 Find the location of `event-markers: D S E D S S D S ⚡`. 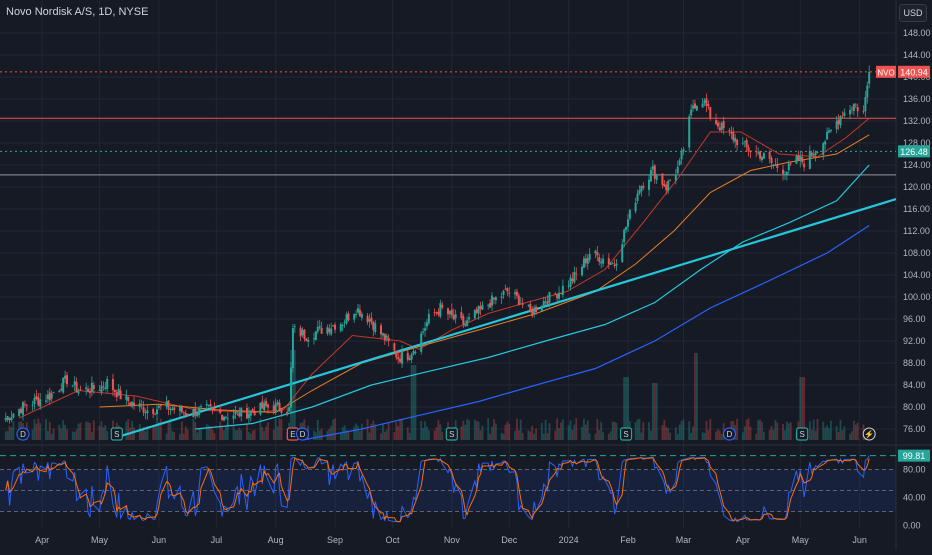

event-markers: D S E D S S D S ⚡ is located at coordinates (446, 434).